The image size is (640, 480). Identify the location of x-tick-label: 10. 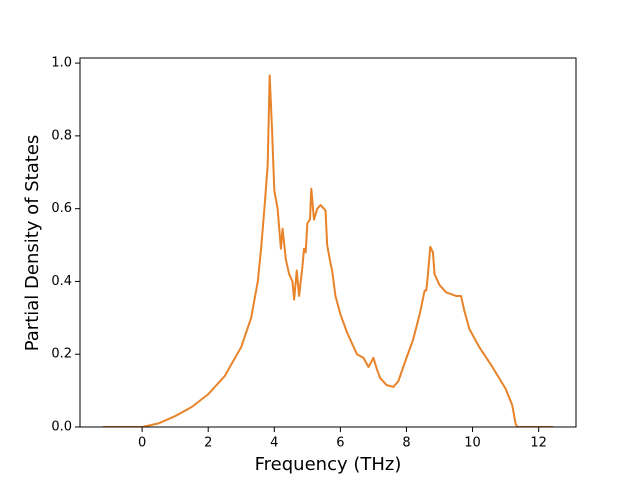
(472, 443).